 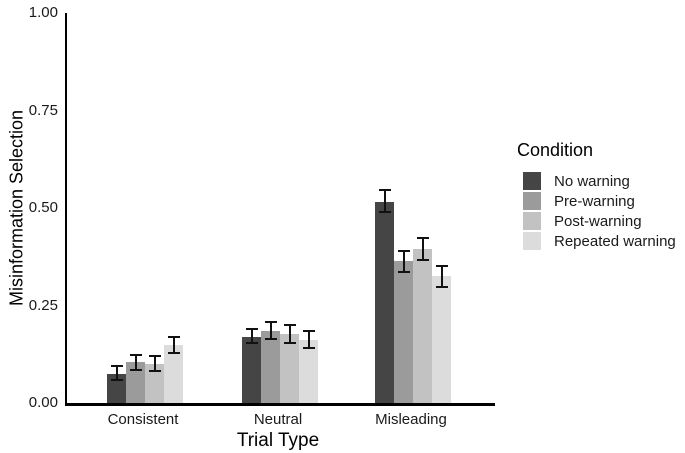 I want to click on legend-label: Pre-warning, so click(x=594, y=201).